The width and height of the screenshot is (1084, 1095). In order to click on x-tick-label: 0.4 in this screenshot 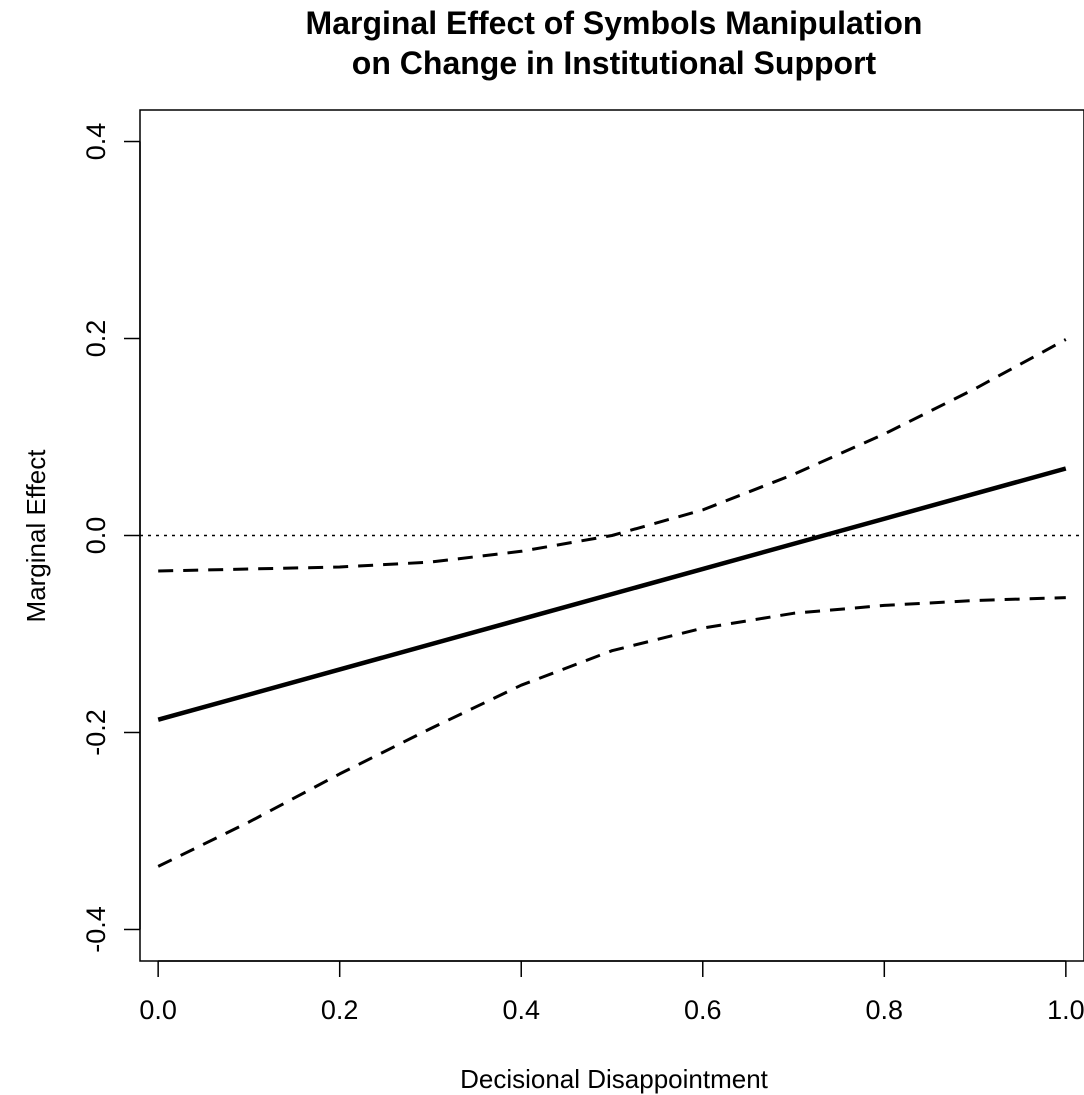, I will do `click(521, 1010)`.